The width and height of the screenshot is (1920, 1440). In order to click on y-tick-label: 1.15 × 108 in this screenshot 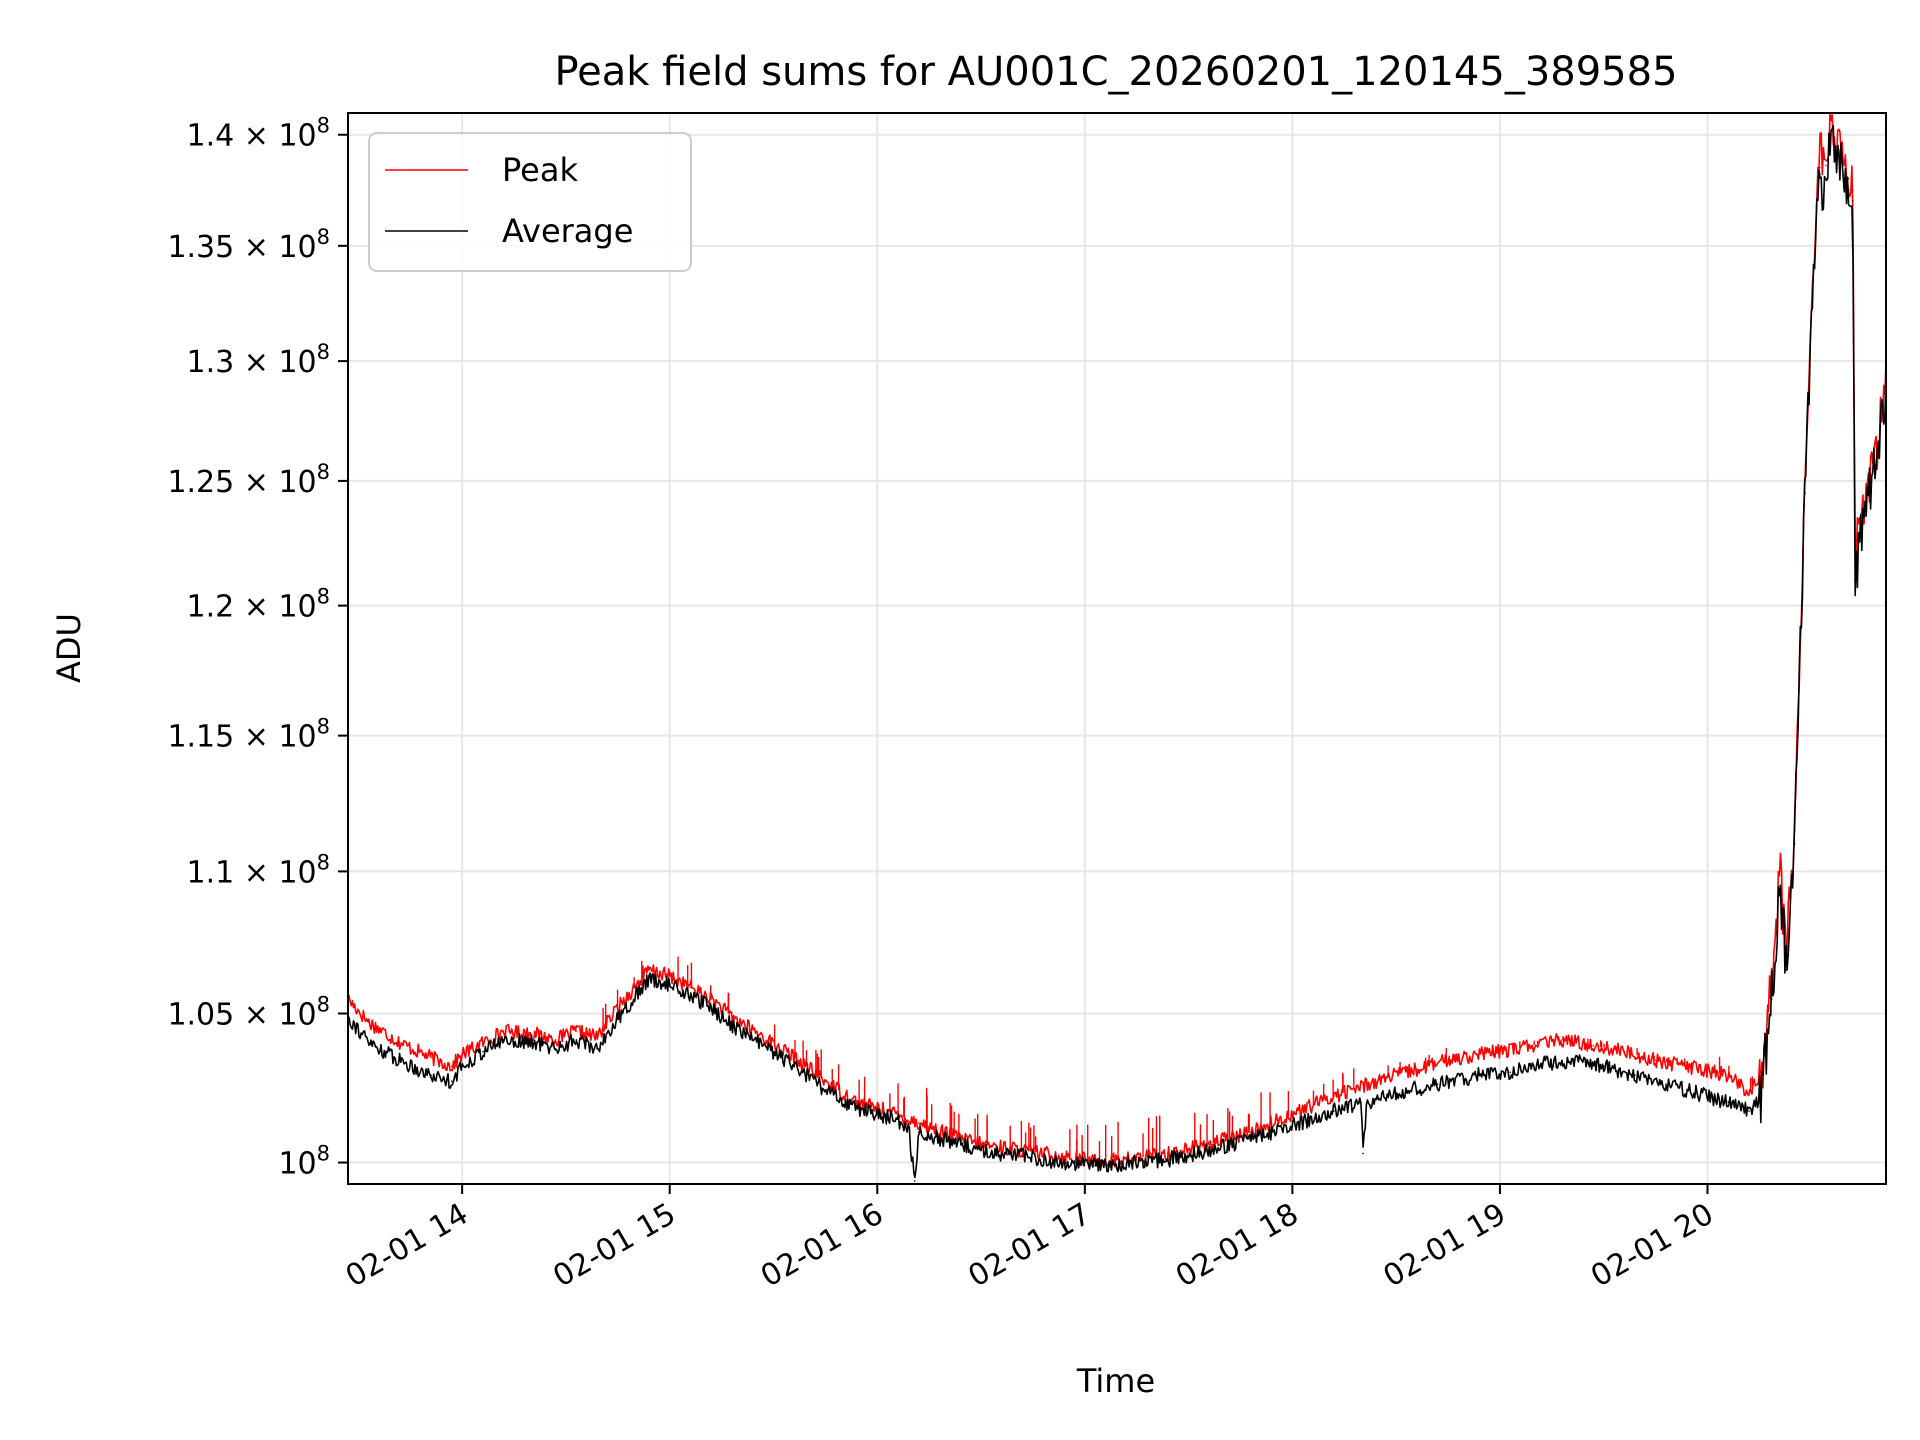, I will do `click(248, 735)`.